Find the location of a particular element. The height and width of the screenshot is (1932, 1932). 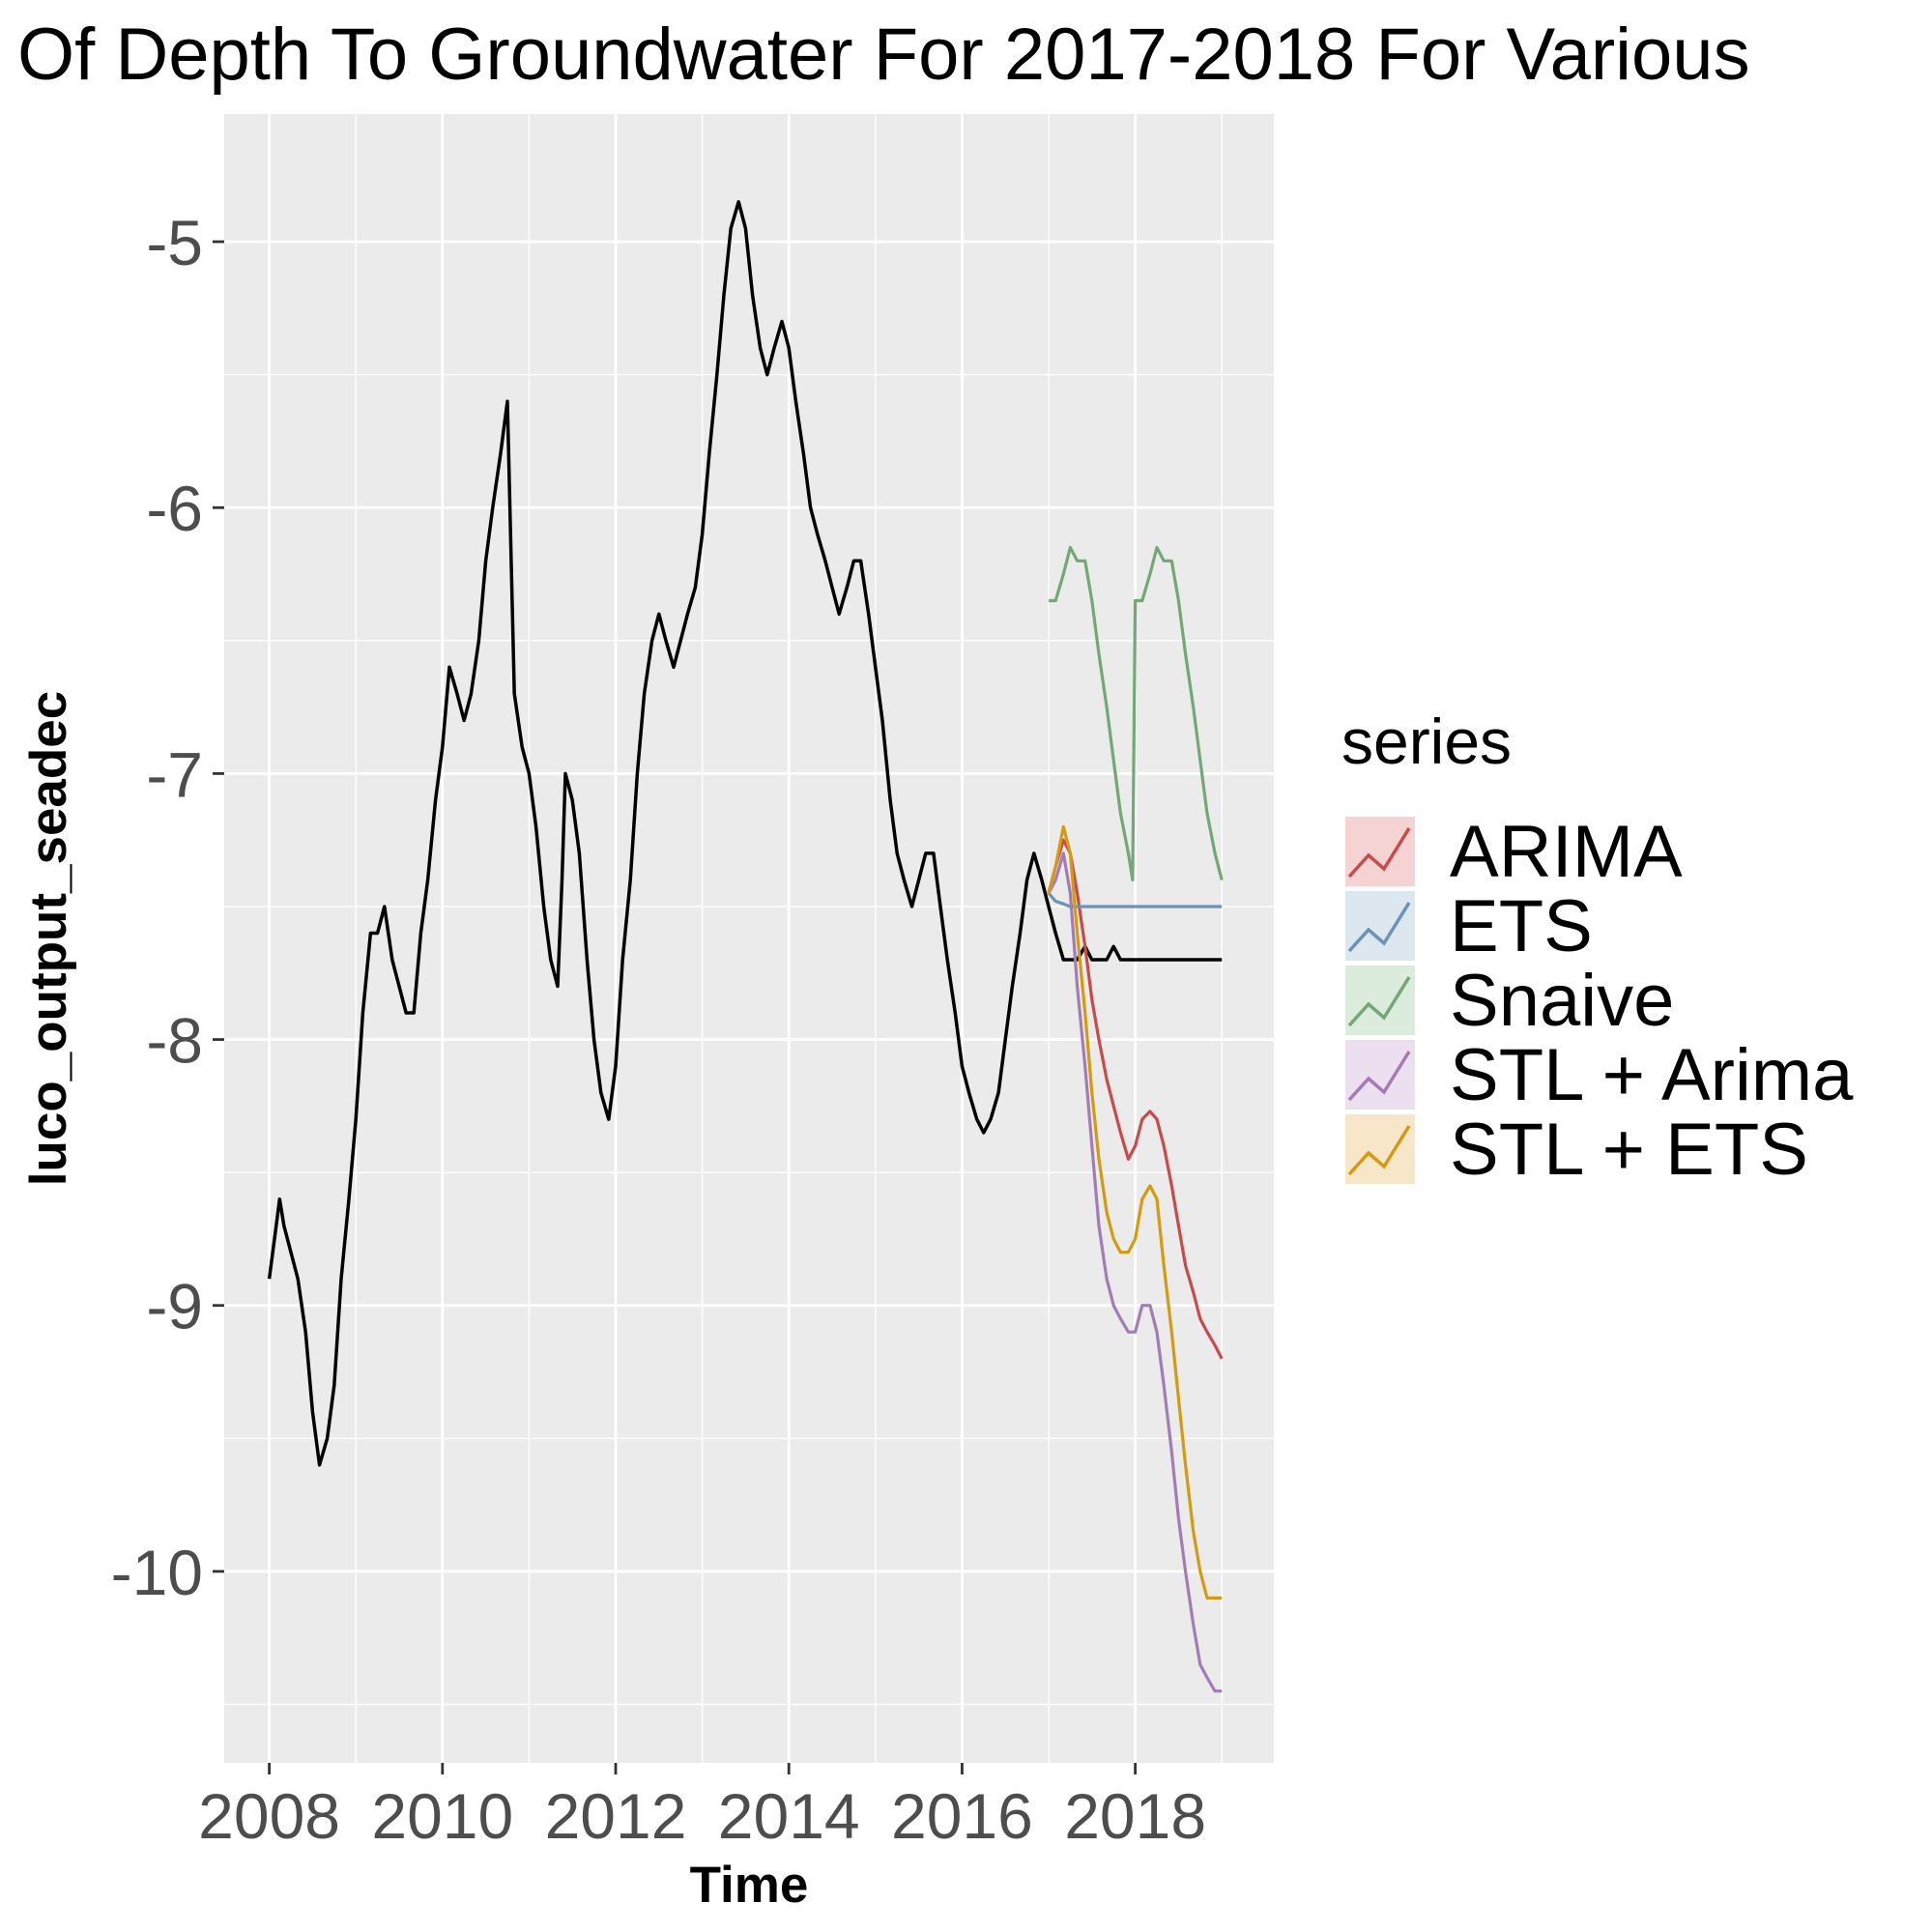

y-tick-label: -6 is located at coordinates (174, 508).